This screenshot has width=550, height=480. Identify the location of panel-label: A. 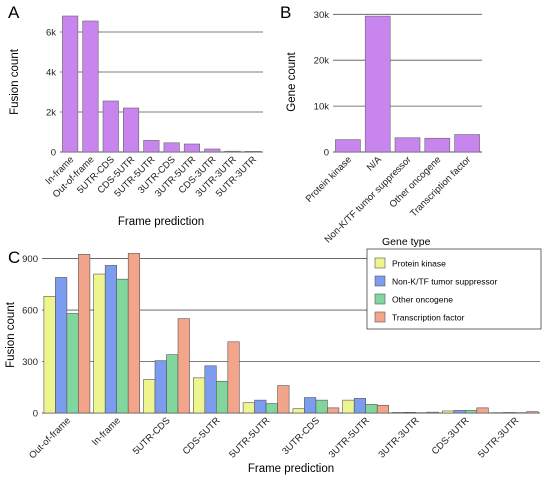
(14, 12).